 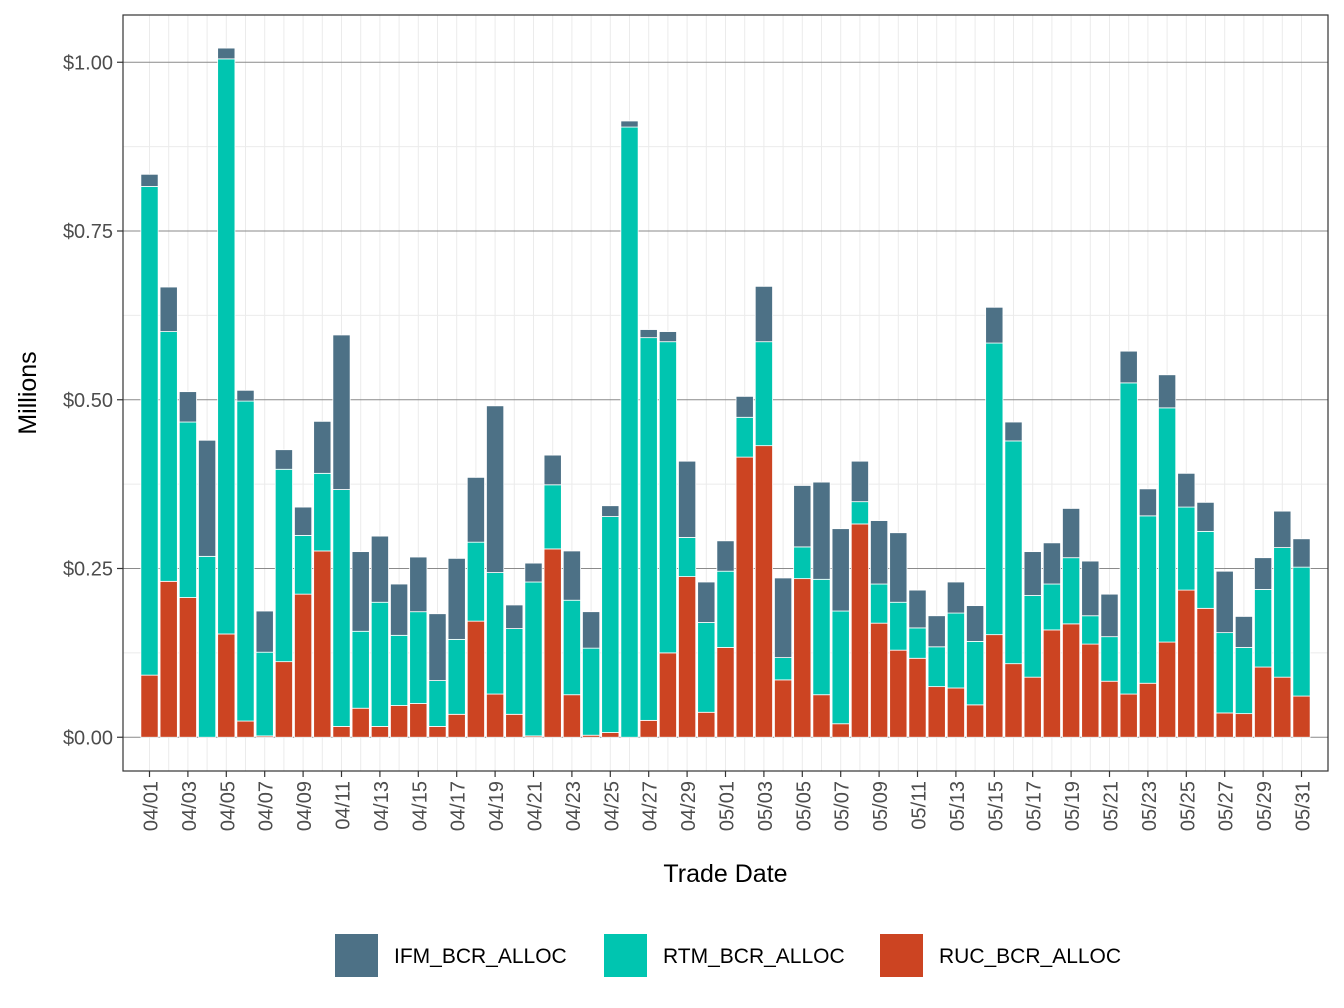 What do you see at coordinates (88, 570) in the screenshot?
I see `y-tick-label: $0.25` at bounding box center [88, 570].